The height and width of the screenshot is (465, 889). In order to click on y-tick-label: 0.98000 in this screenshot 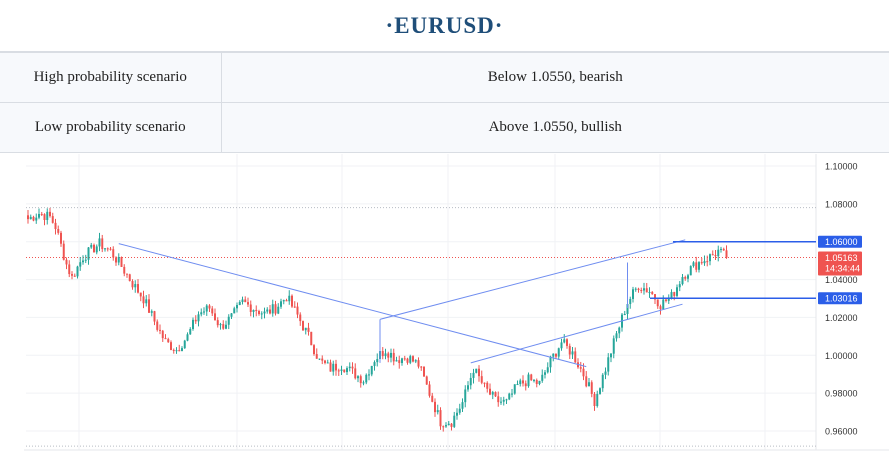, I will do `click(841, 394)`.